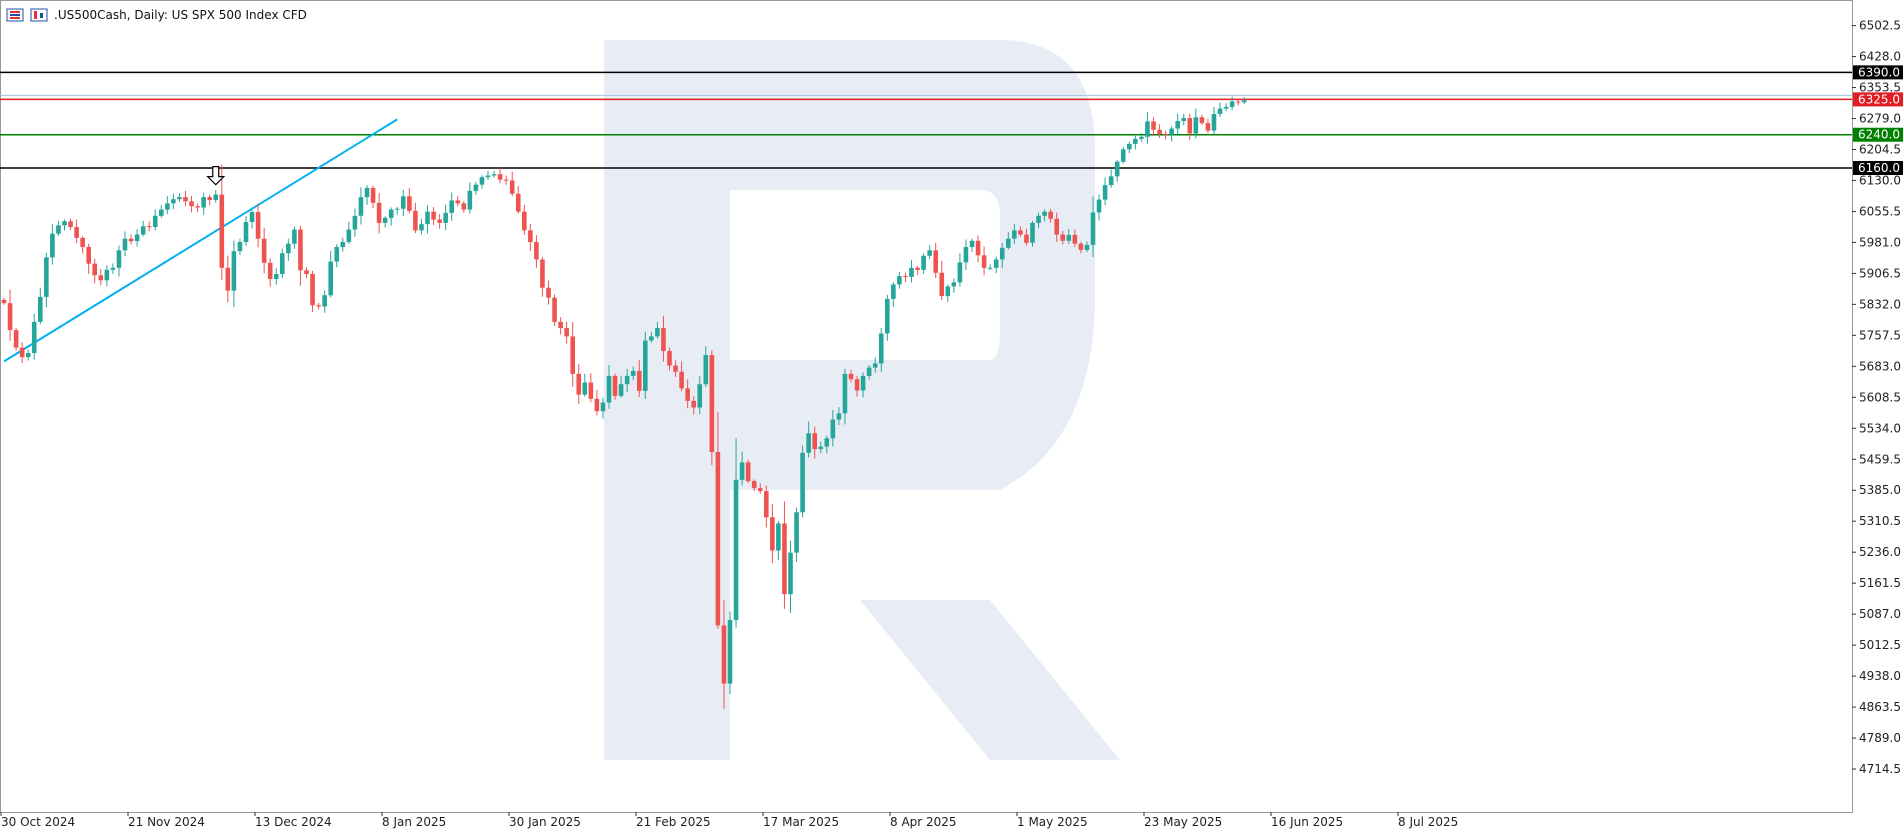 The image size is (1904, 837). What do you see at coordinates (673, 822) in the screenshot?
I see `x-tick-label: 21 Feb 2025` at bounding box center [673, 822].